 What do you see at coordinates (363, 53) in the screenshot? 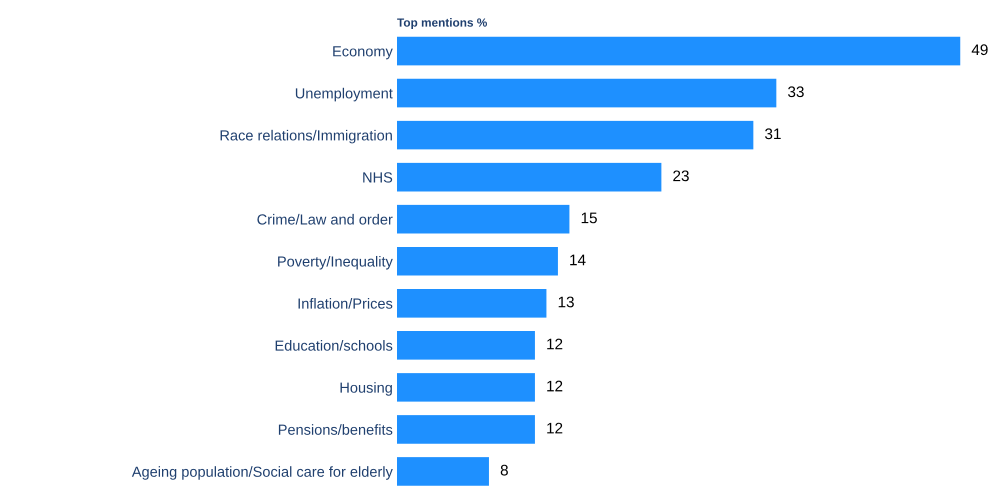
I see `y-tick-label: Economy` at bounding box center [363, 53].